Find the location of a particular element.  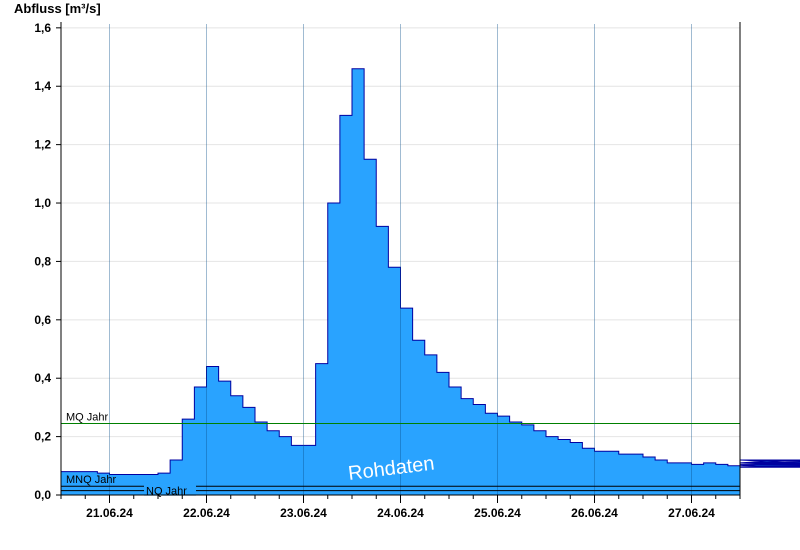

y-tick-label: 0,2 is located at coordinates (42, 437).